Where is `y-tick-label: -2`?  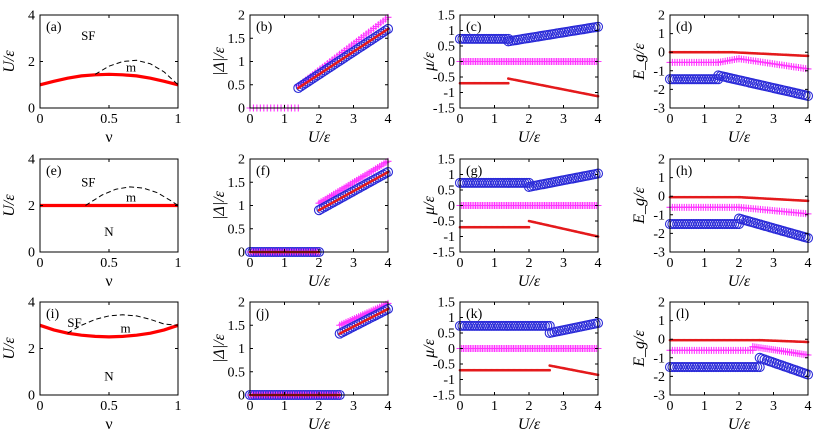
y-tick-label: -2 is located at coordinates (659, 377).